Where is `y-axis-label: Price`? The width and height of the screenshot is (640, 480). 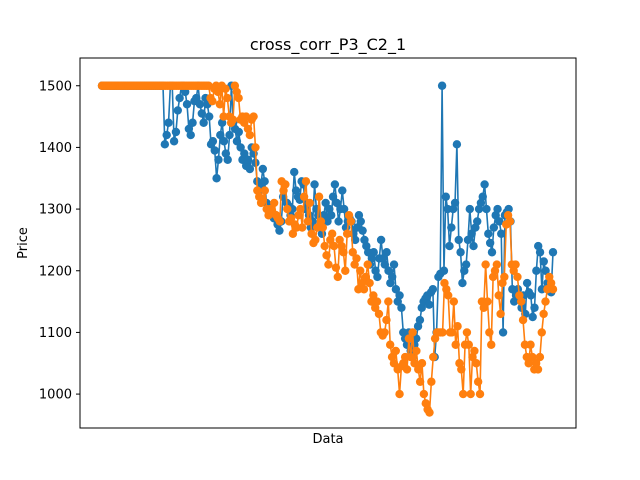
y-axis-label: Price is located at coordinates (23, 243).